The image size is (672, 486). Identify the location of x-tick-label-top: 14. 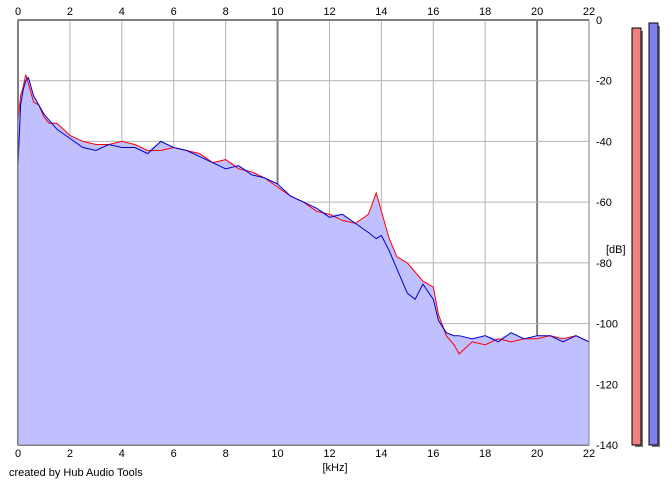
(381, 12).